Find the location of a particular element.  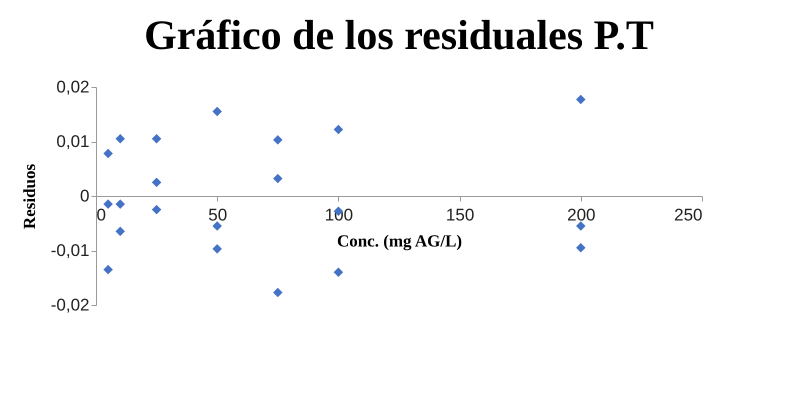

y-tick-label: 0 is located at coordinates (85, 196).